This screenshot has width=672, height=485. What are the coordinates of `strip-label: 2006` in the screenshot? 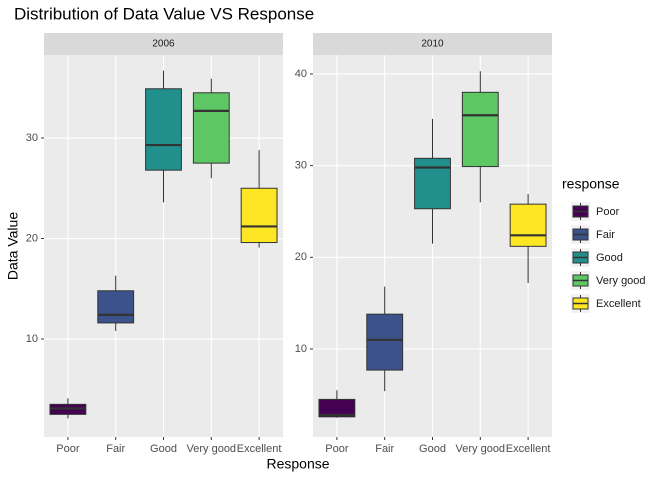 It's located at (163, 44).